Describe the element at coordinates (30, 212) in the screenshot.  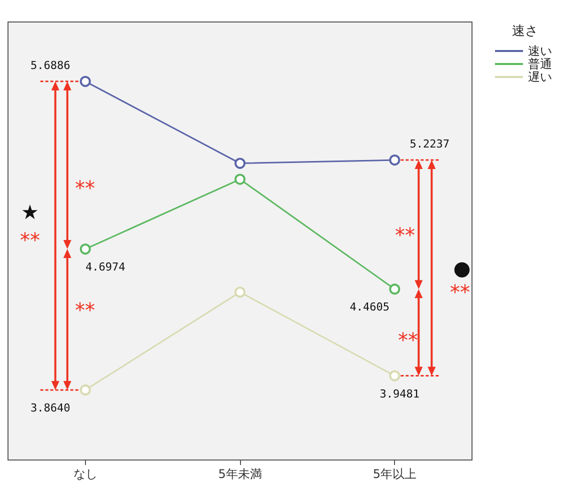
I see `annotation: ★` at that location.